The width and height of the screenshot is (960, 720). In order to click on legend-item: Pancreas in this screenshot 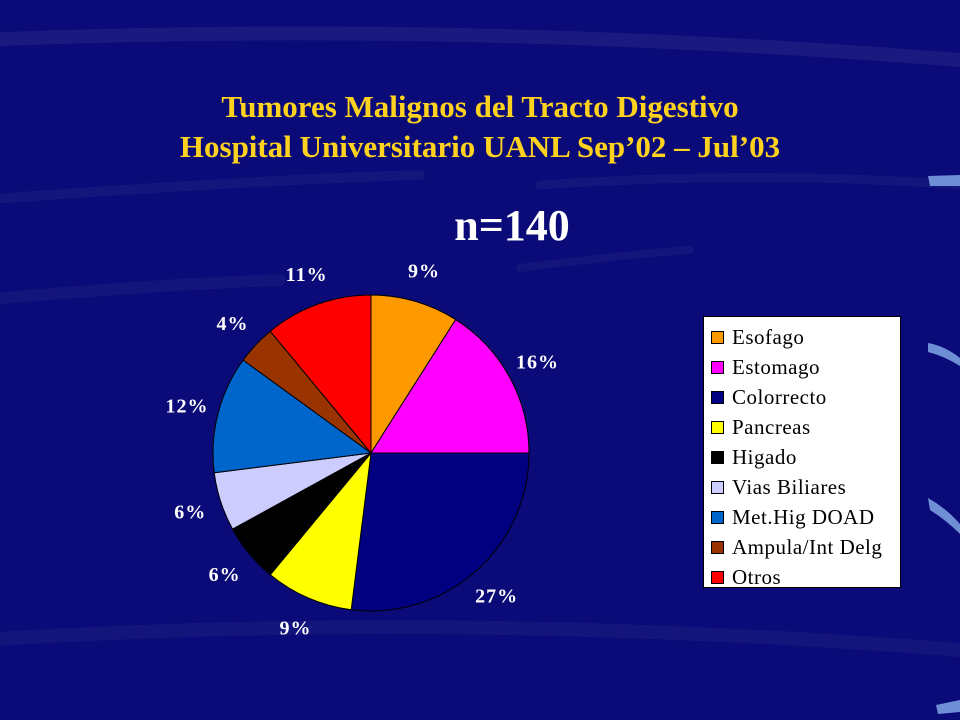, I will do `click(805, 427)`.